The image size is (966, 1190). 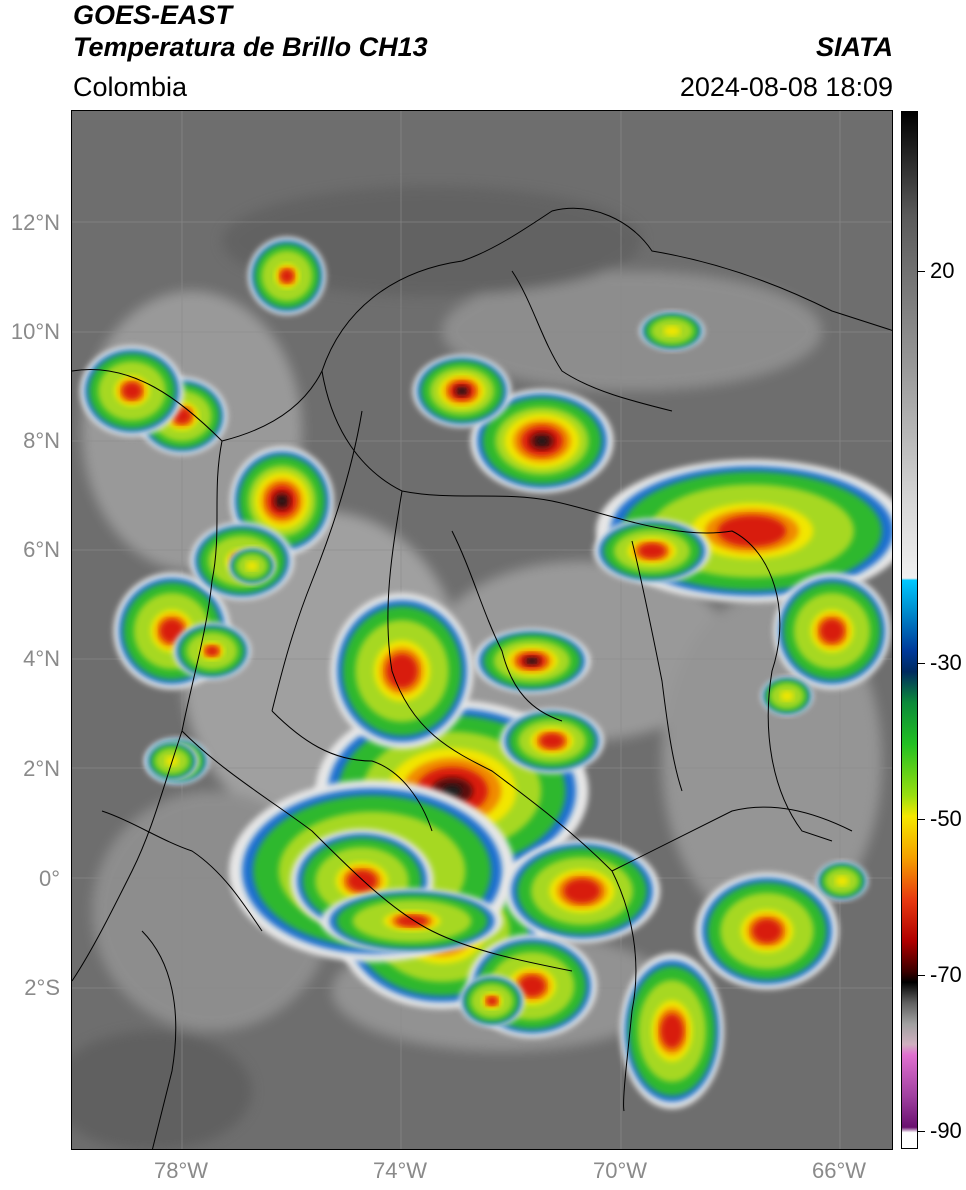 What do you see at coordinates (41, 440) in the screenshot?
I see `lat-label-8n: 8°N` at bounding box center [41, 440].